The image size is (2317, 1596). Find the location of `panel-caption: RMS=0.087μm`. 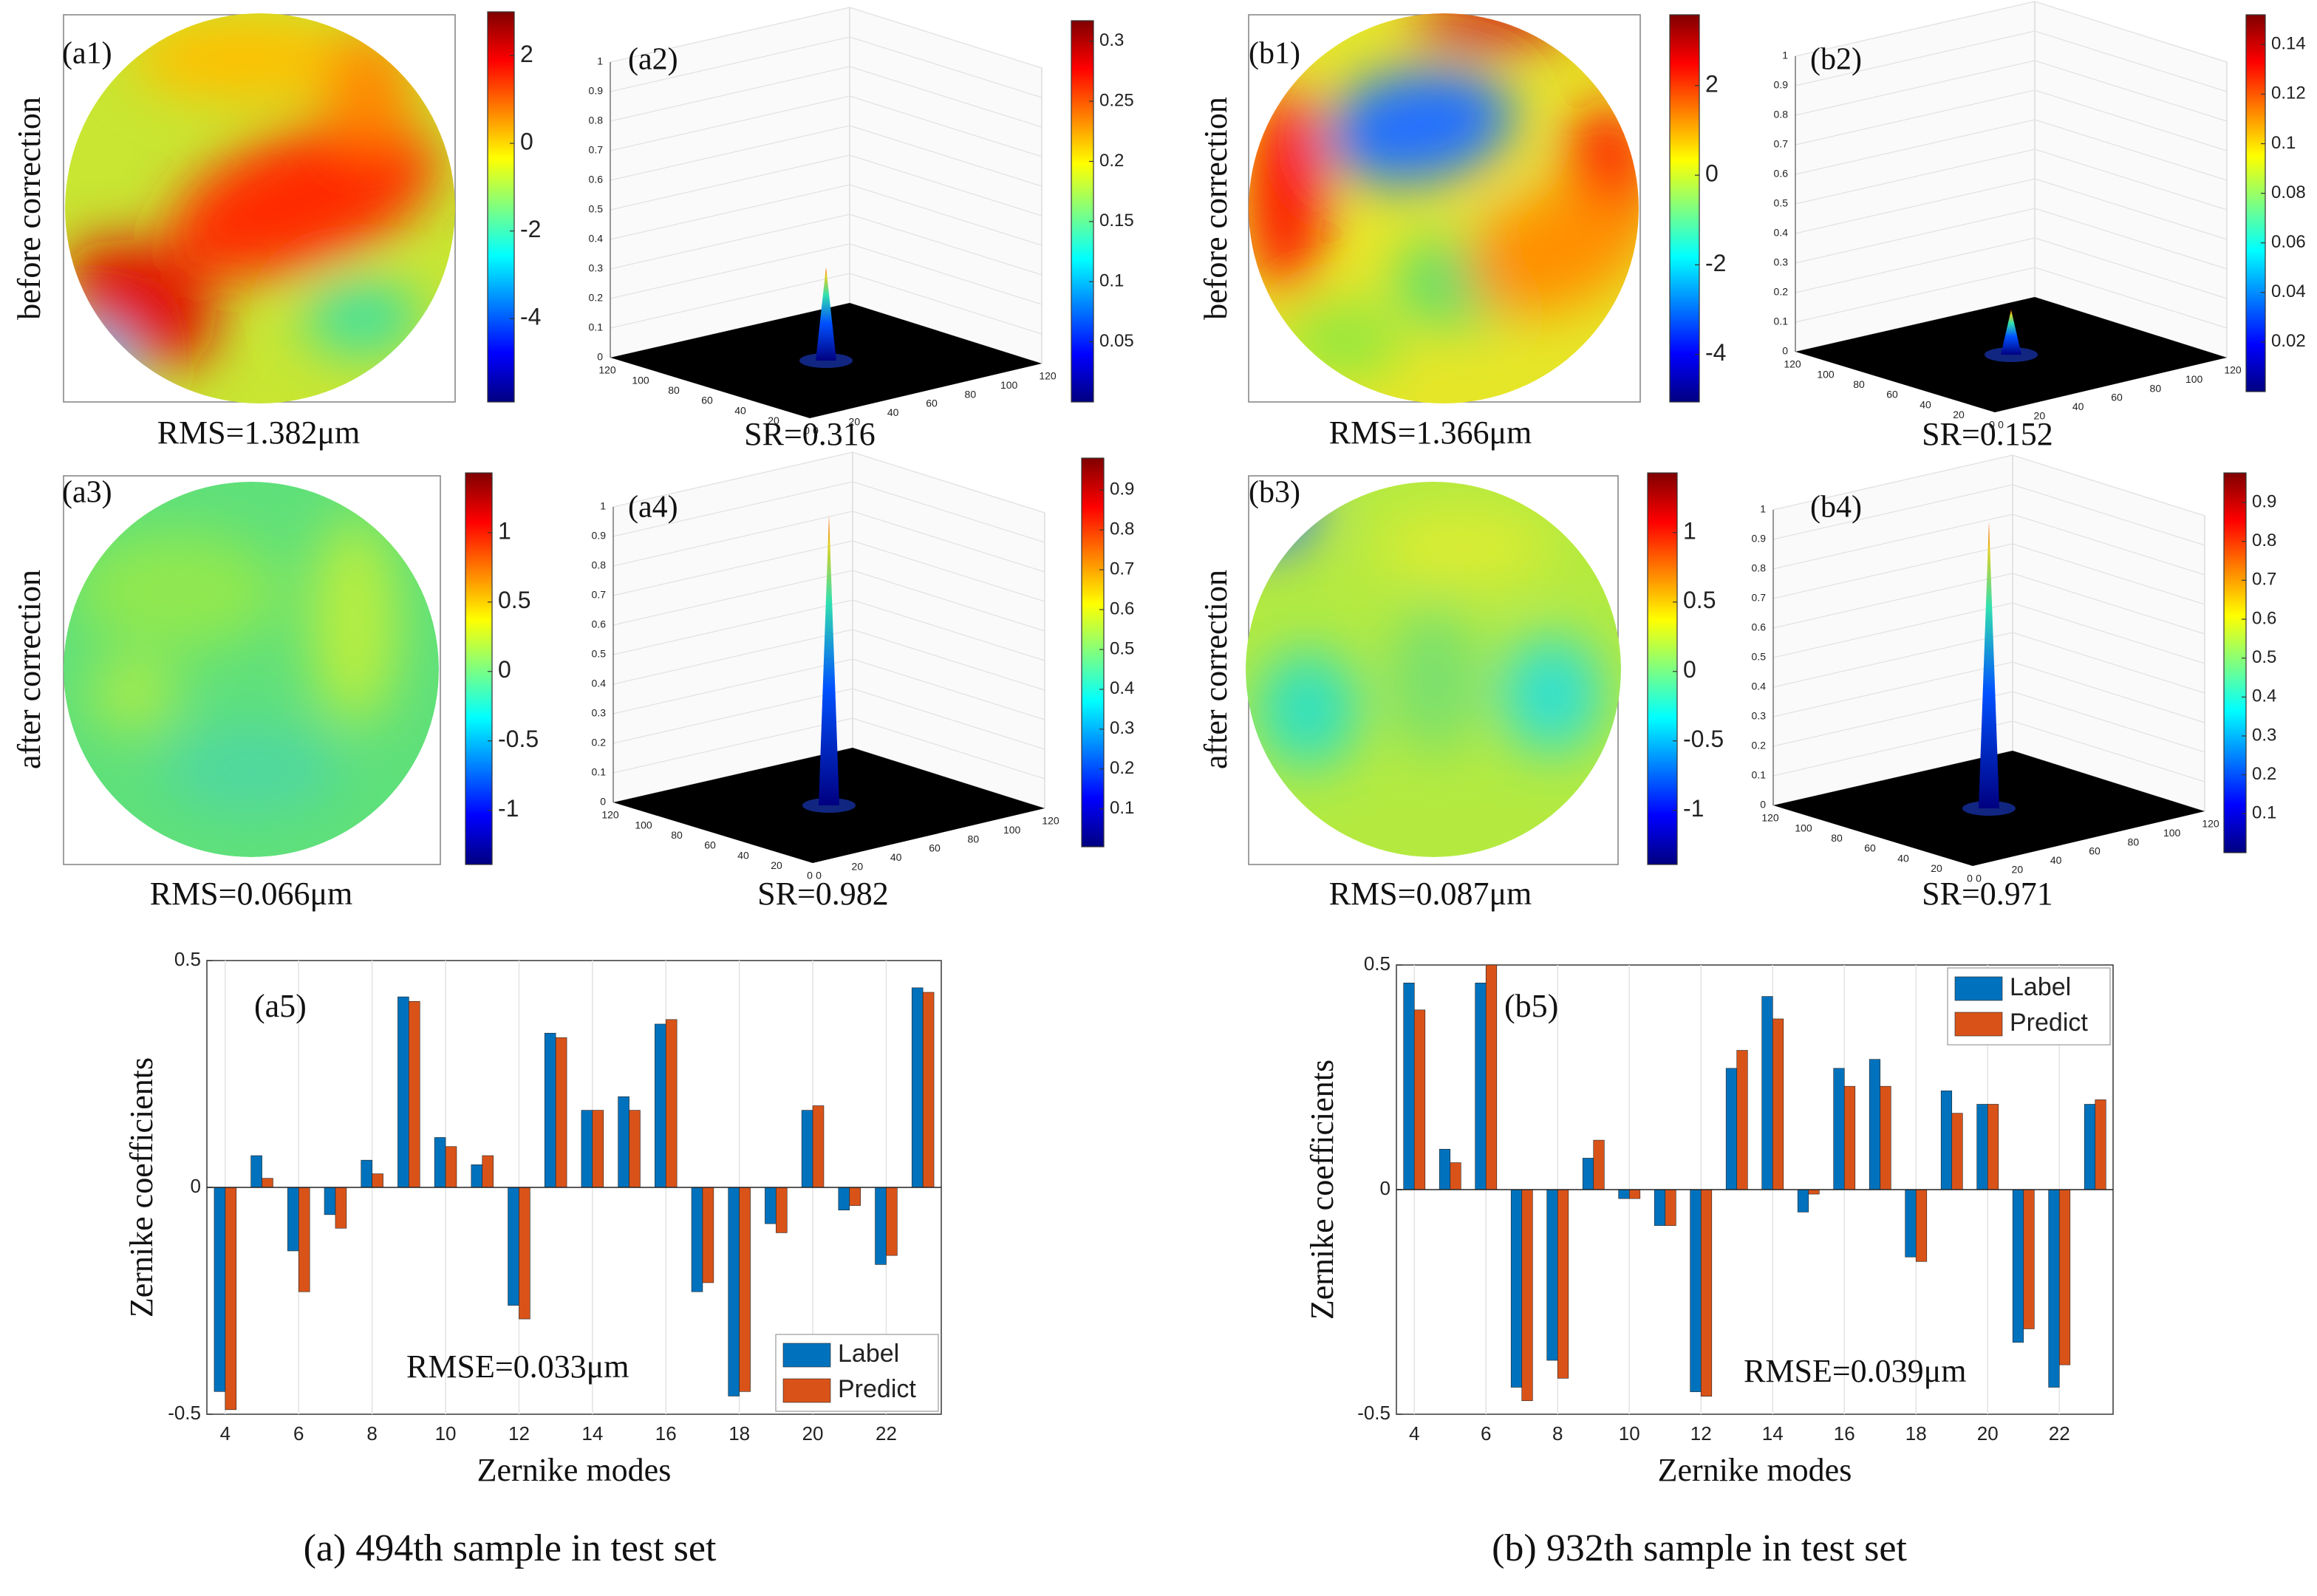

panel-caption: RMS=0.087μm is located at coordinates (1430, 894).